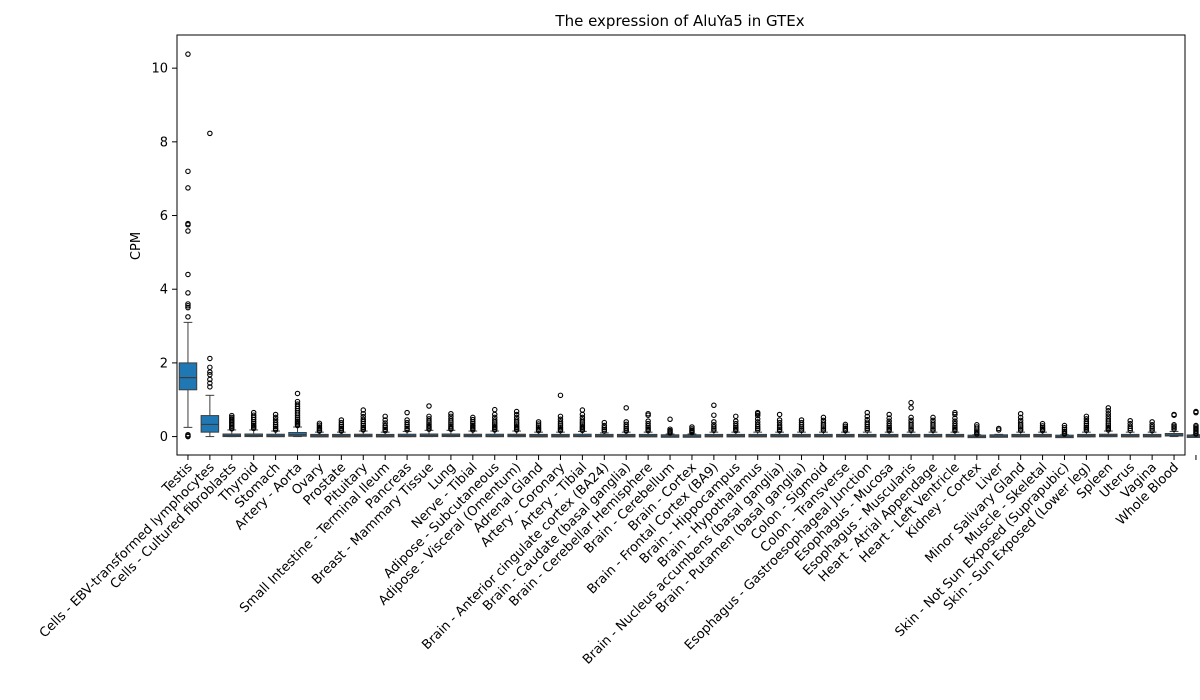 This screenshot has height=700, width=1200. Describe the element at coordinates (164, 290) in the screenshot. I see `y-tick-label: 4` at that location.